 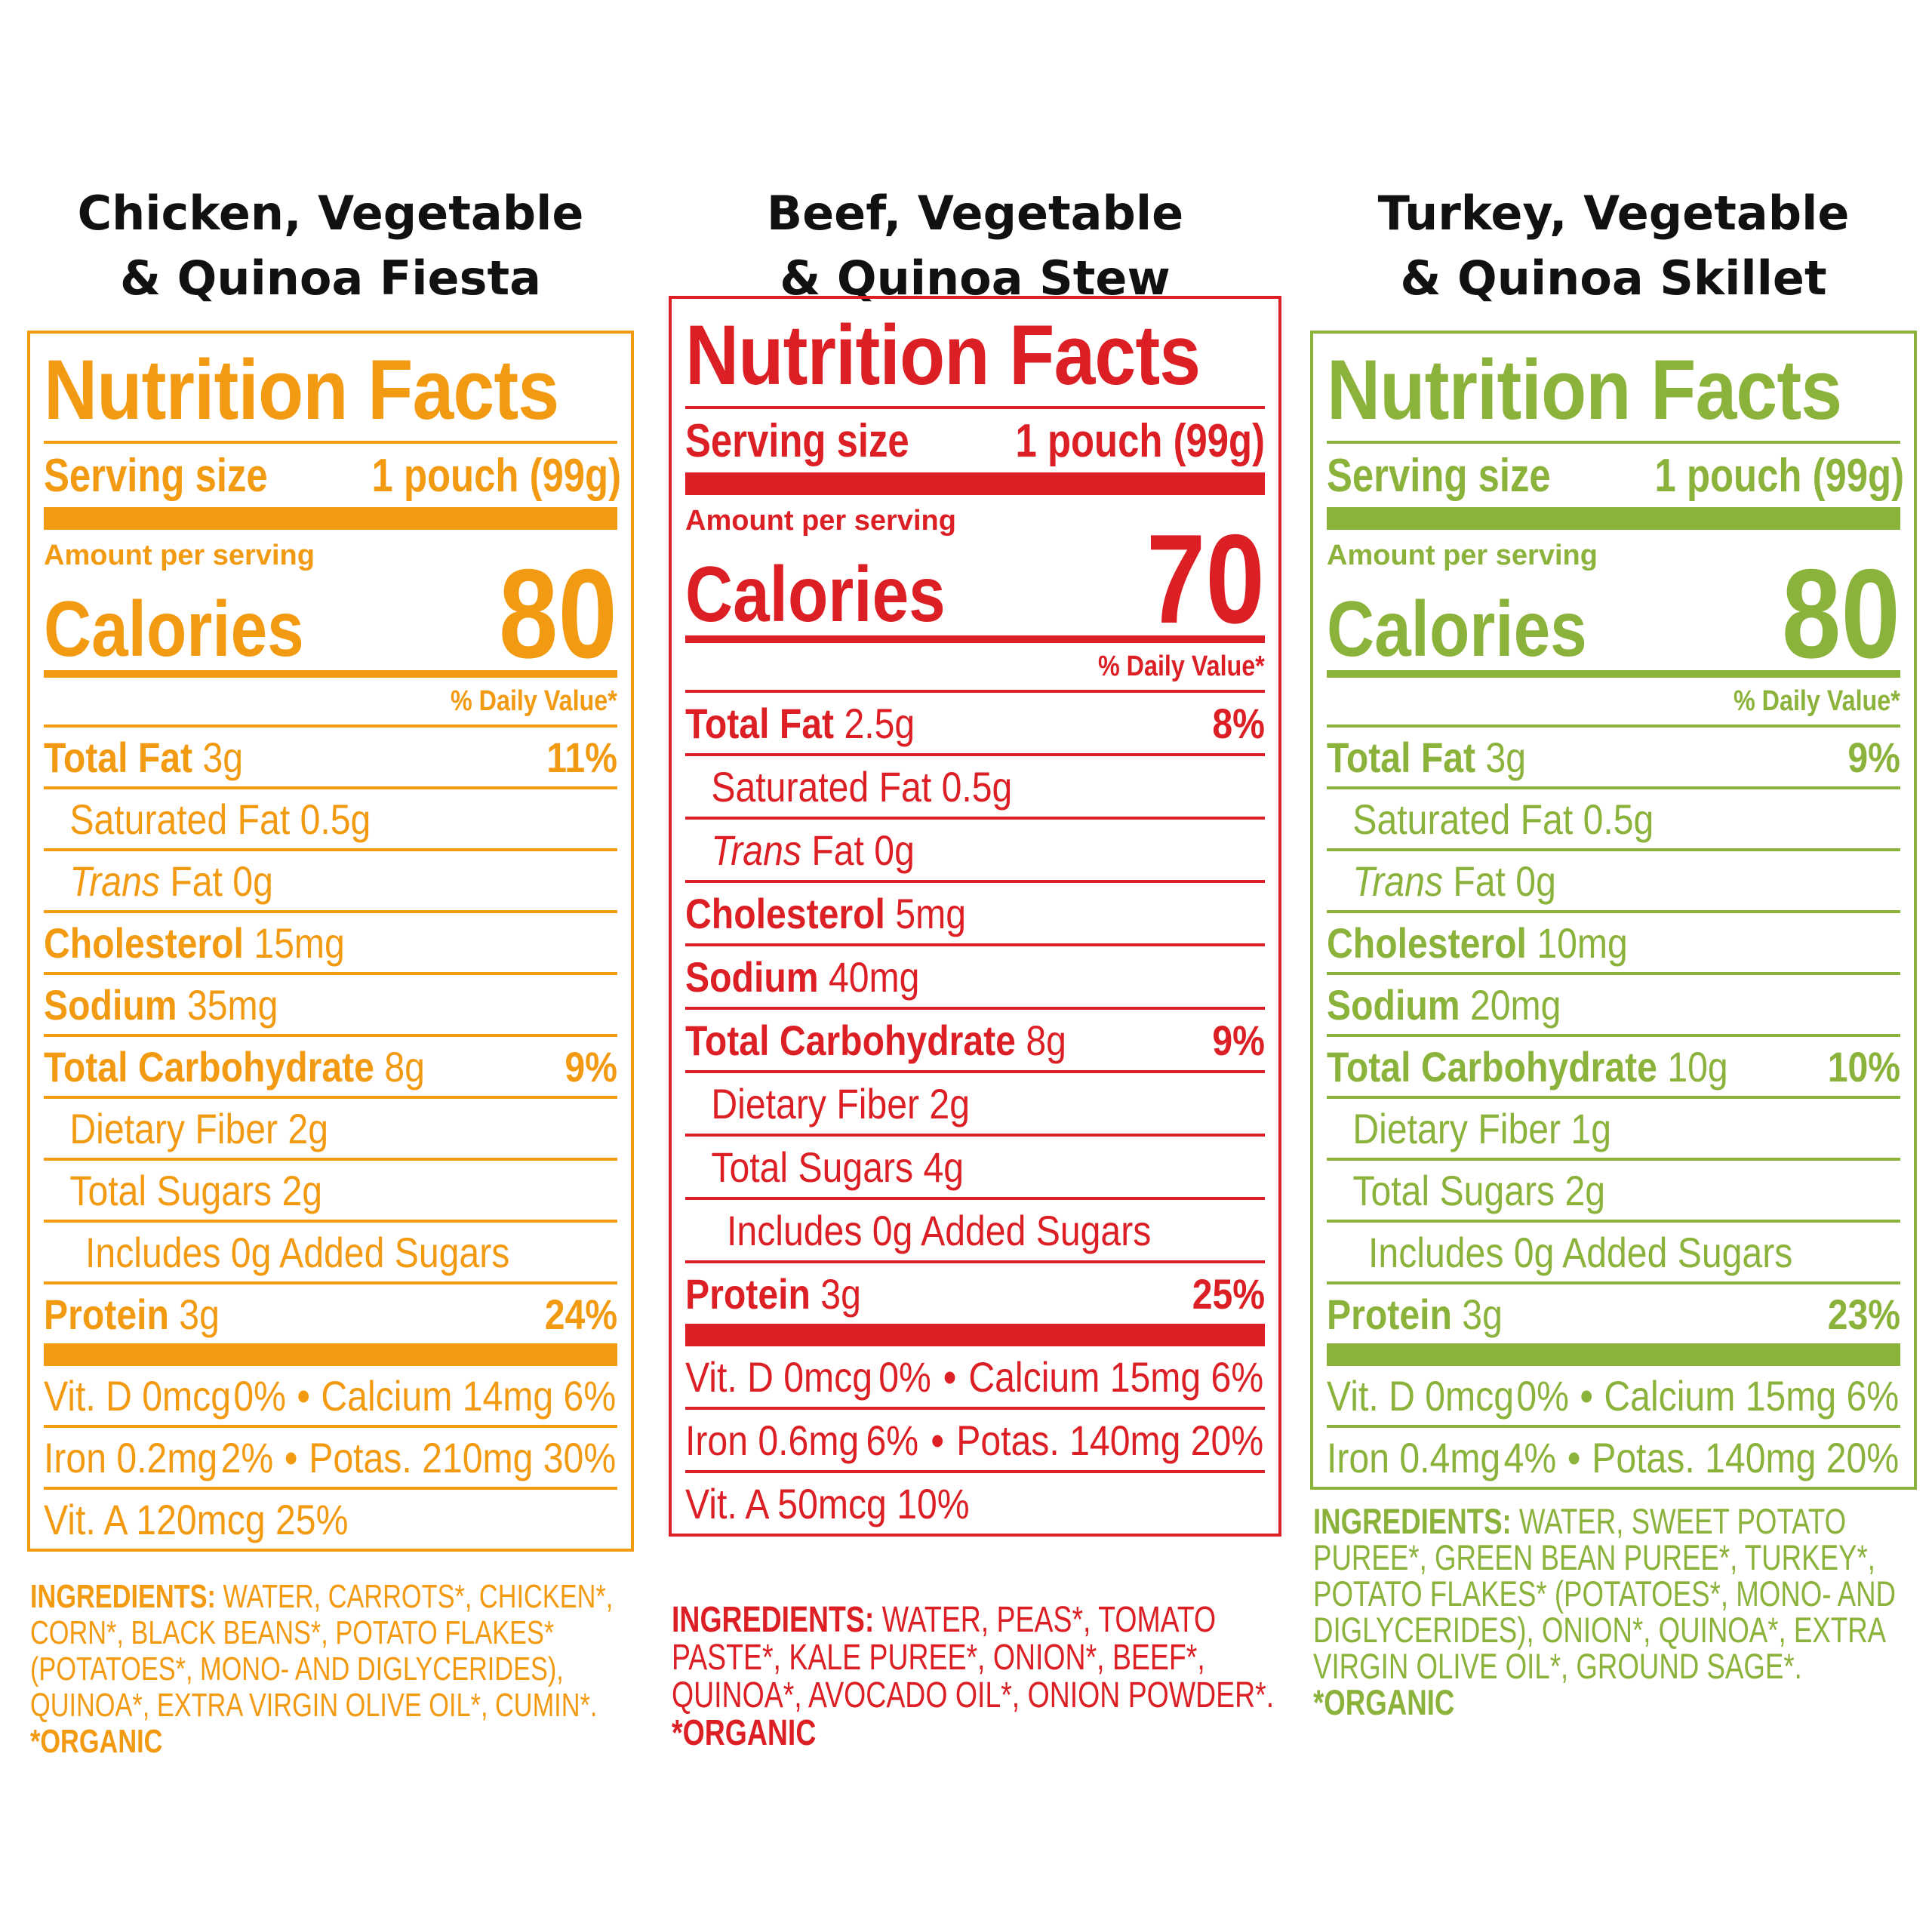 I want to click on nutrient-label: Cholesterol, so click(x=1427, y=942).